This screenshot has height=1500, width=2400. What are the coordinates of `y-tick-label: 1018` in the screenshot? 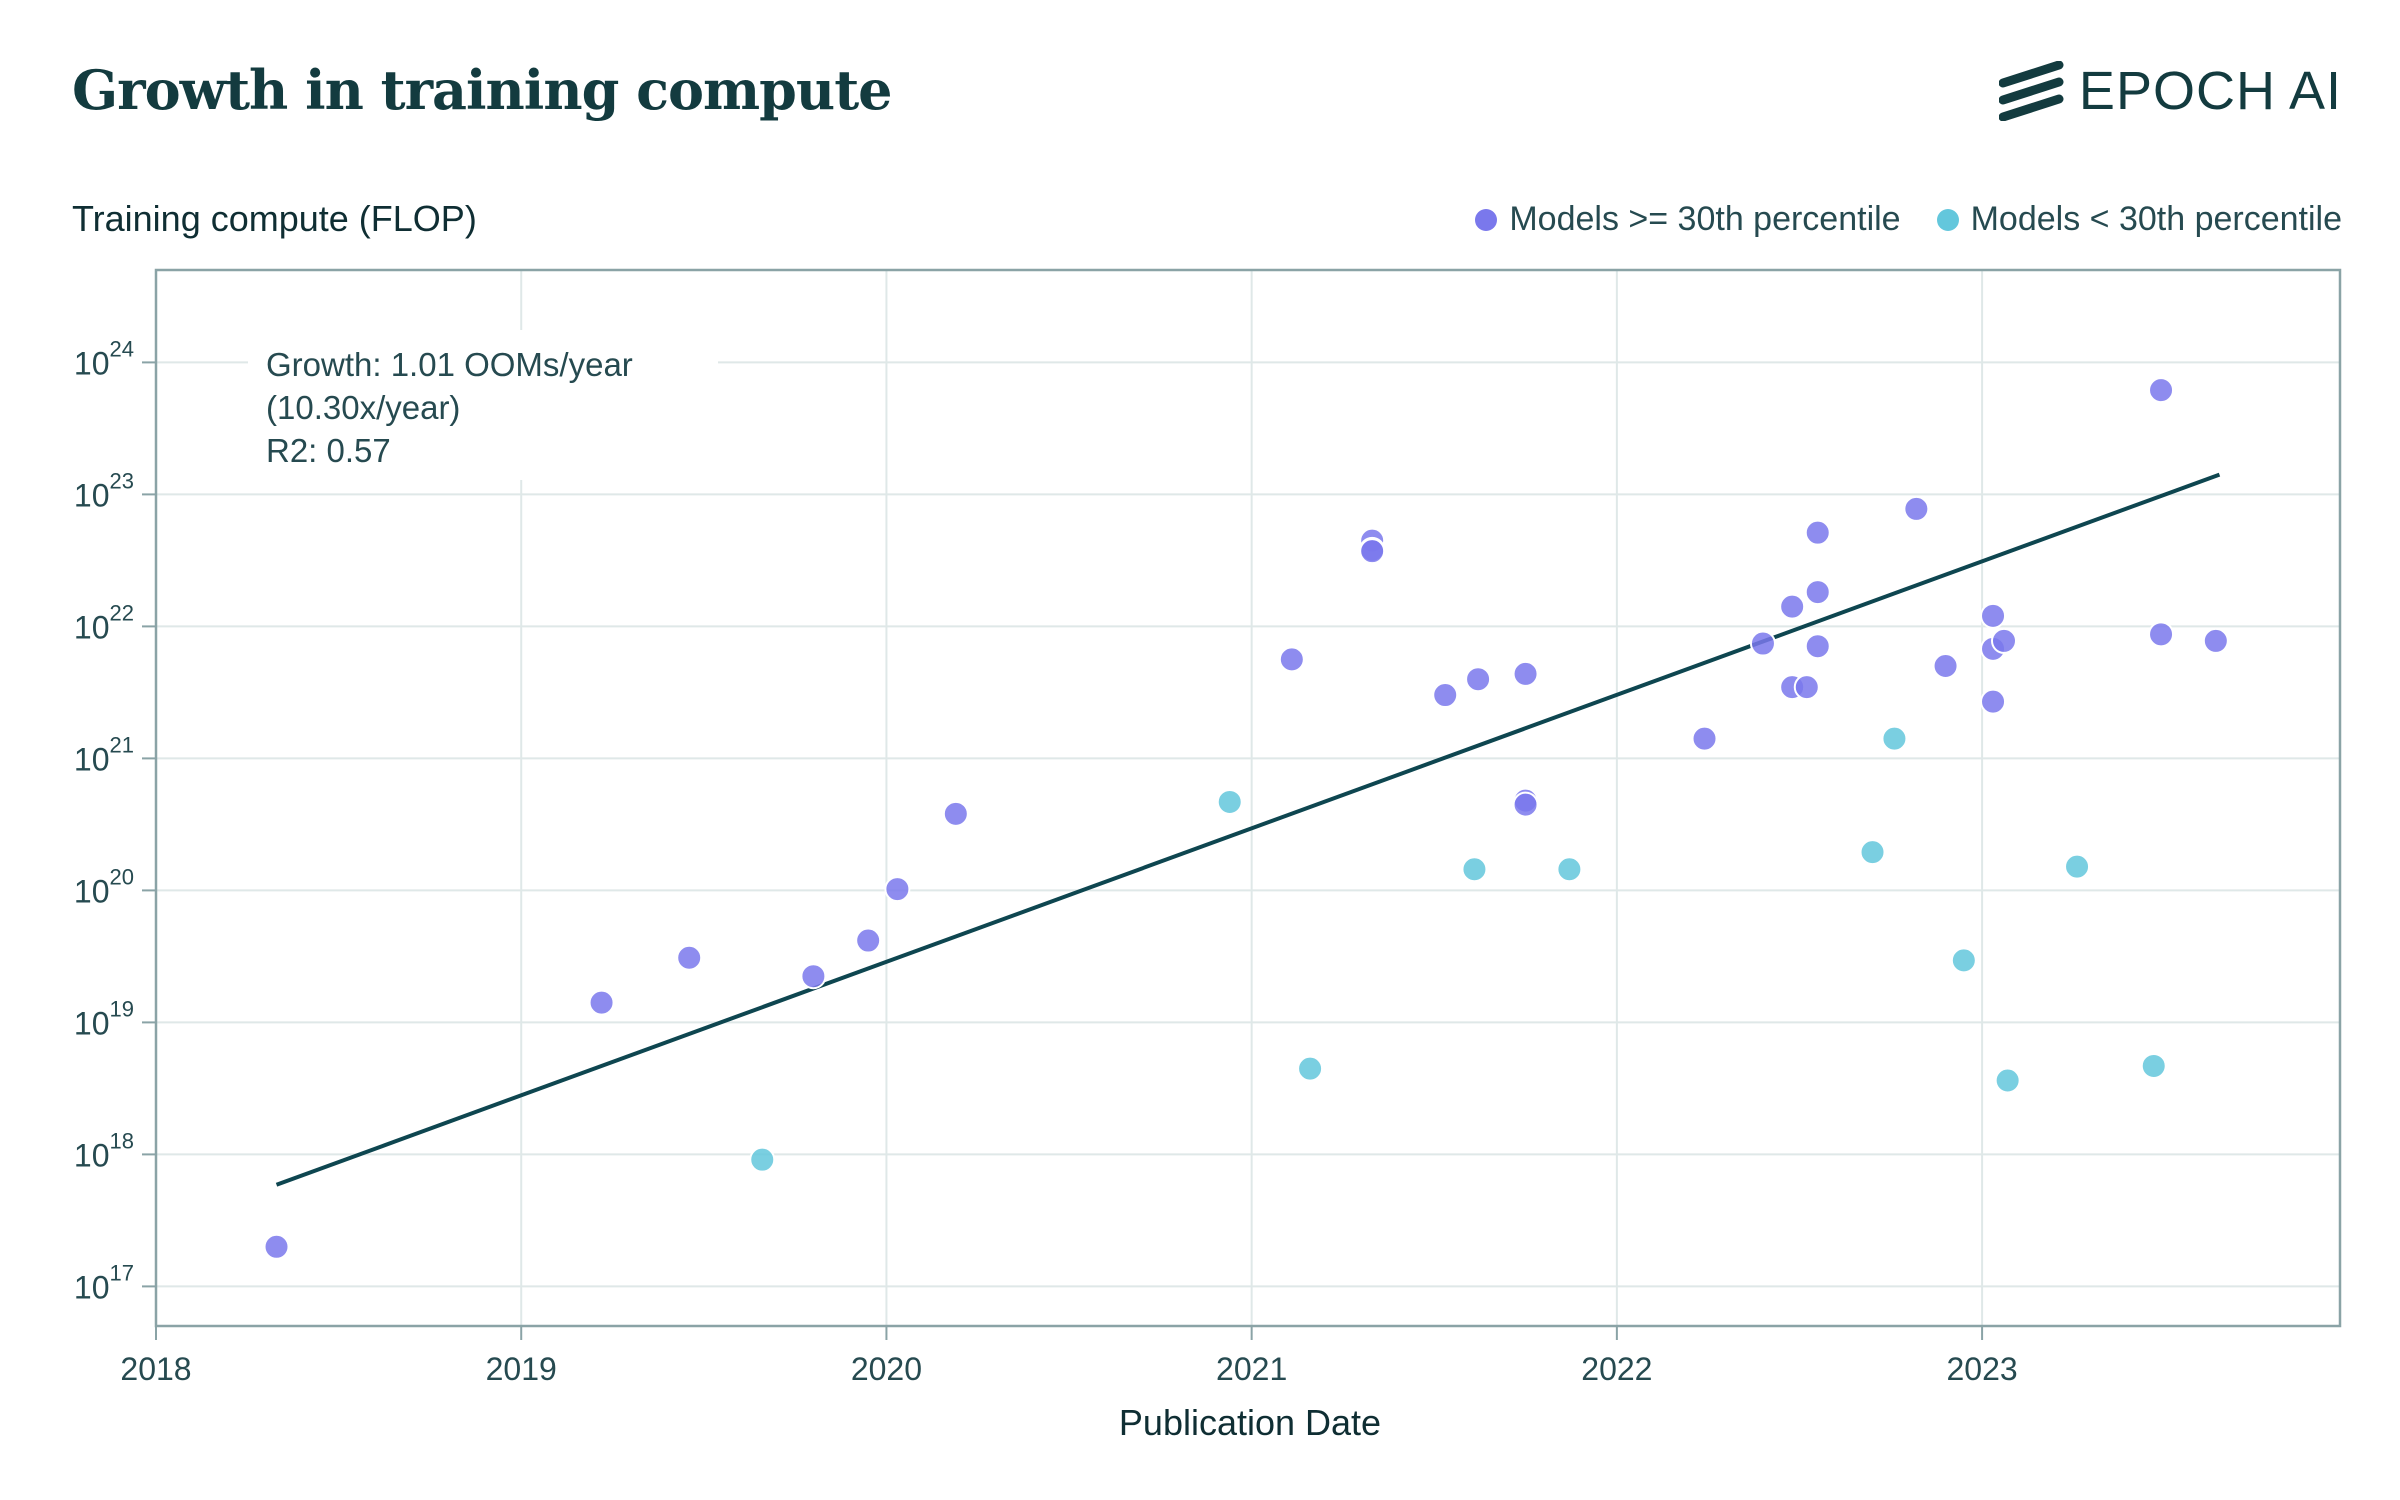 It's located at (104, 1150).